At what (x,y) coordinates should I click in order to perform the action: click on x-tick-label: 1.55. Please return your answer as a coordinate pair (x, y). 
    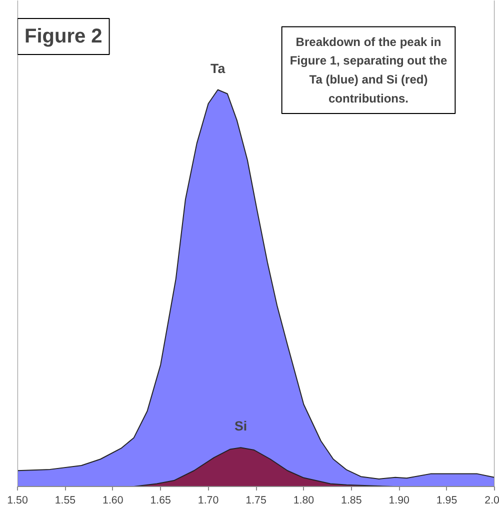
    Looking at the image, I should click on (65, 500).